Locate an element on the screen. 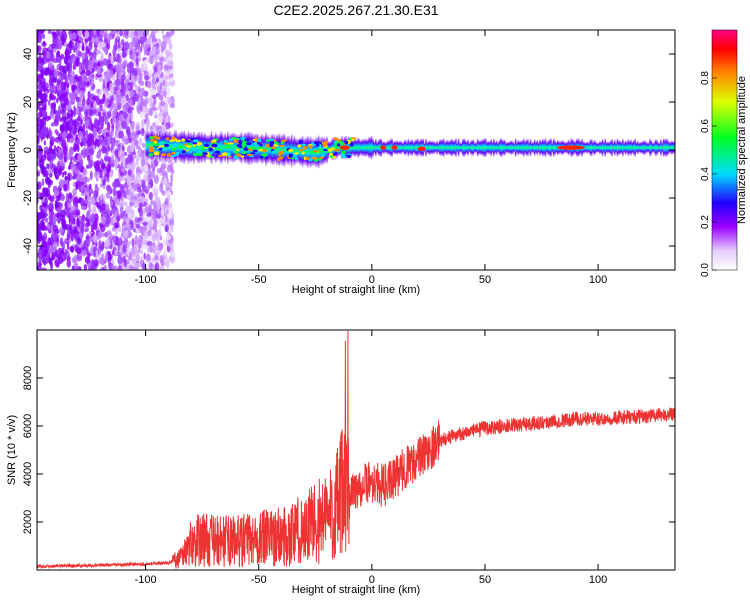 This screenshot has height=600, width=750. snr-x-tick-label: 100 is located at coordinates (598, 580).